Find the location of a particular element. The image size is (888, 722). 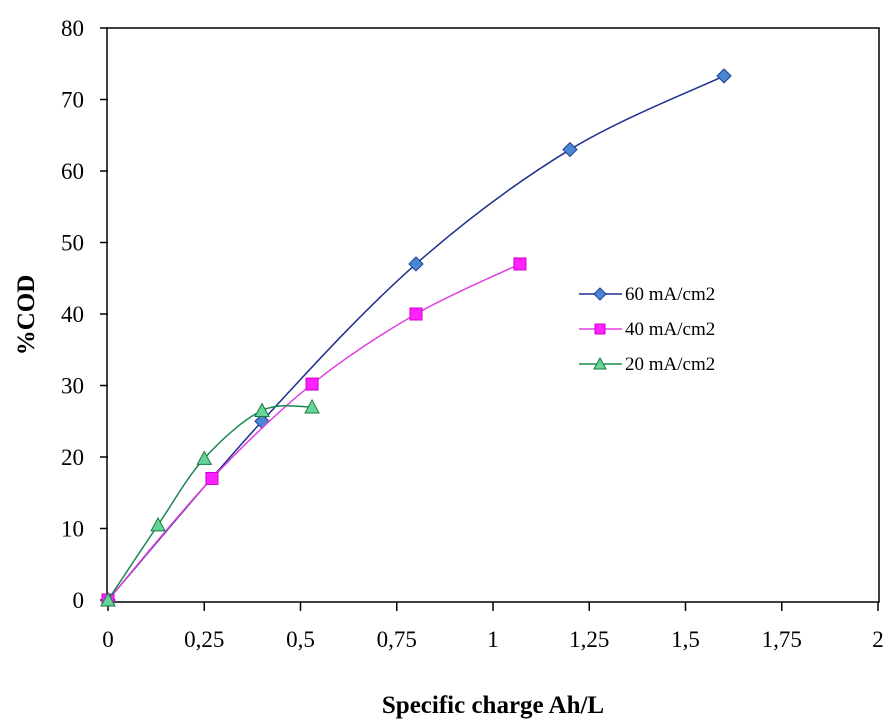

legend: 60 mA/cm2 40 mA/cm2 20 mA/cm2 is located at coordinates (647, 329).